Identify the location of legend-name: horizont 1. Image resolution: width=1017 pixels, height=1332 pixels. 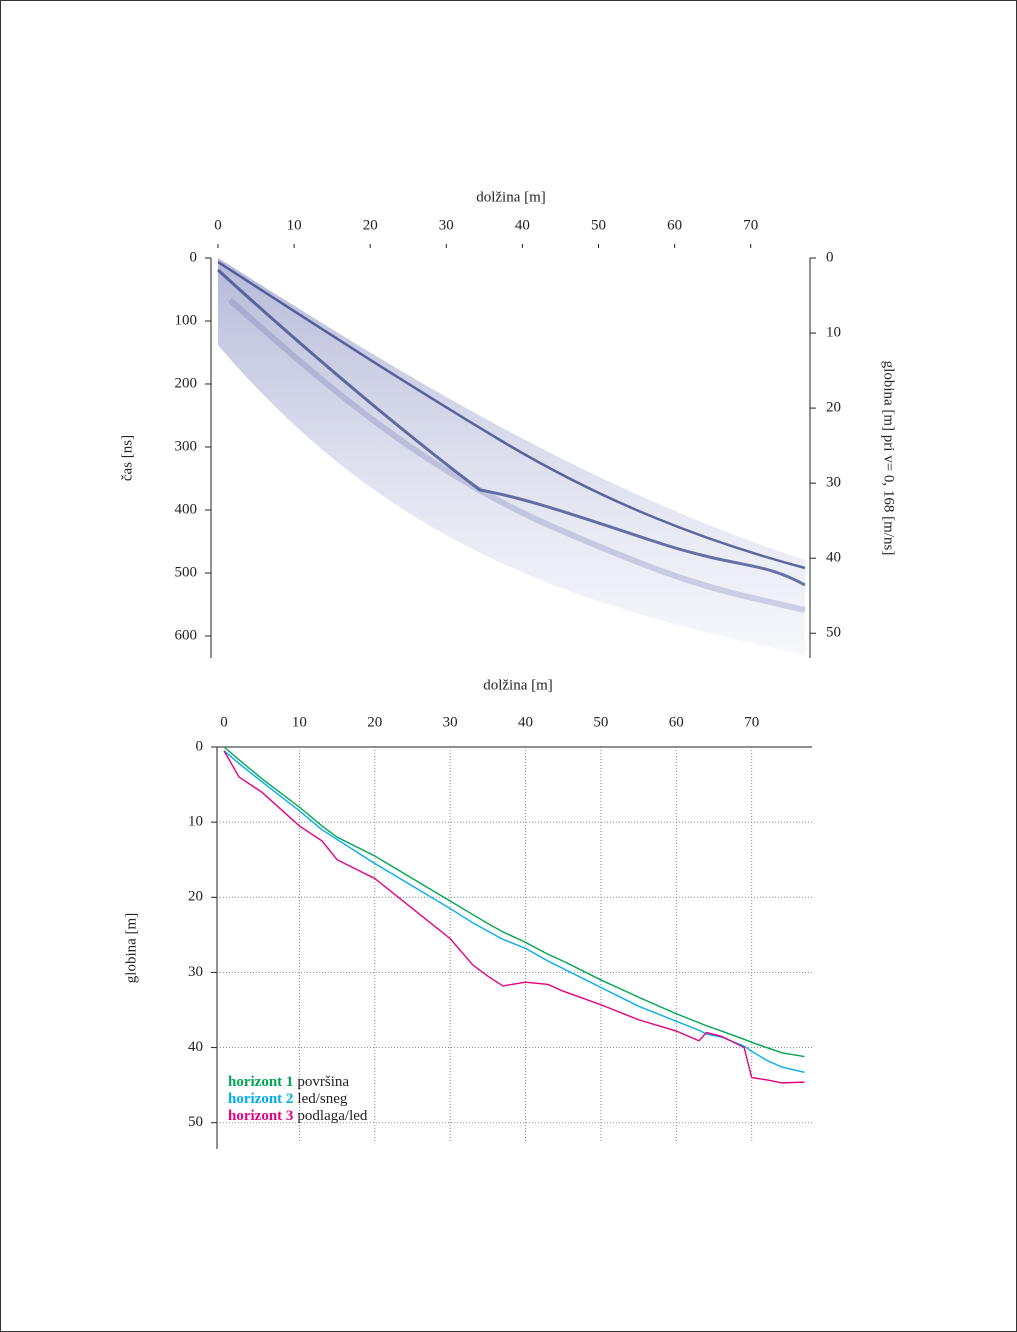
(260, 1082).